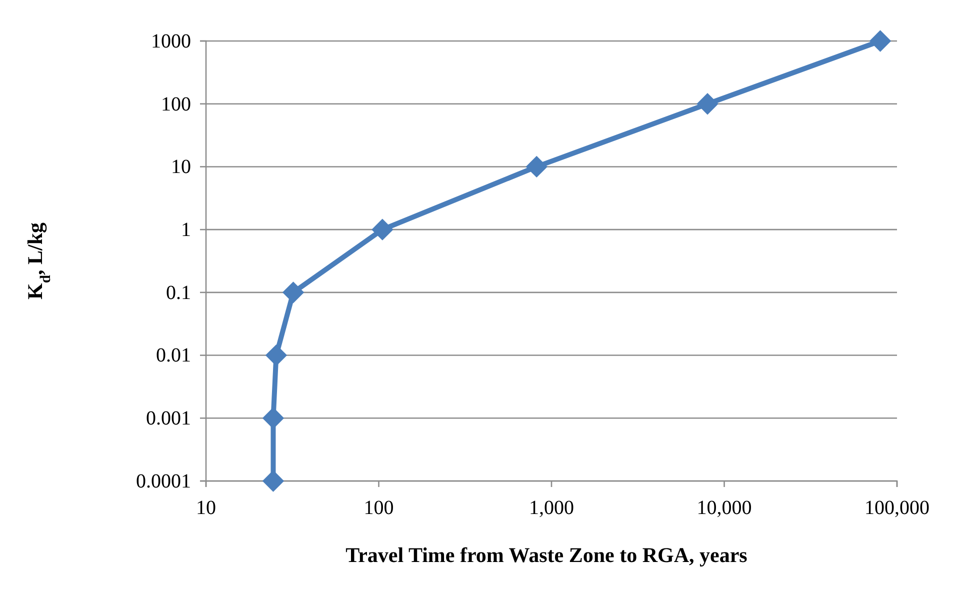 This screenshot has height=608, width=958. Describe the element at coordinates (547, 555) in the screenshot. I see `x-axis-title: Travel Time from Waste Zone to RGA, years` at that location.